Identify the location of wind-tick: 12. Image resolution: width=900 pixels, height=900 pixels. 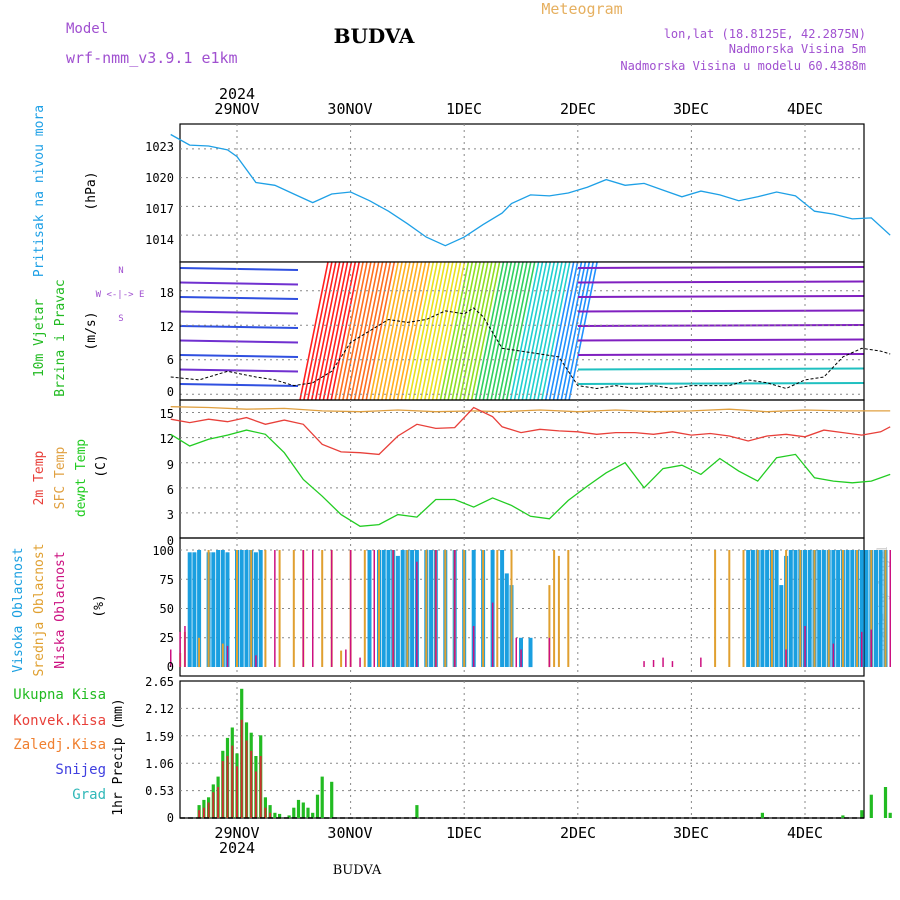
(167, 327).